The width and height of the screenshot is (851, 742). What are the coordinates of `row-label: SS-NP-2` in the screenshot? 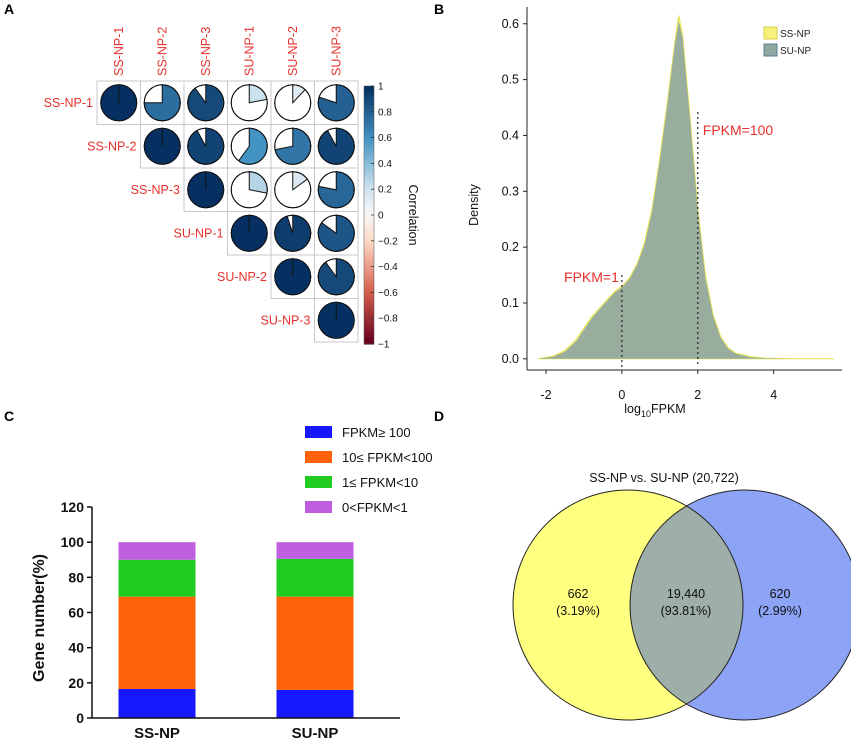 It's located at (111, 146).